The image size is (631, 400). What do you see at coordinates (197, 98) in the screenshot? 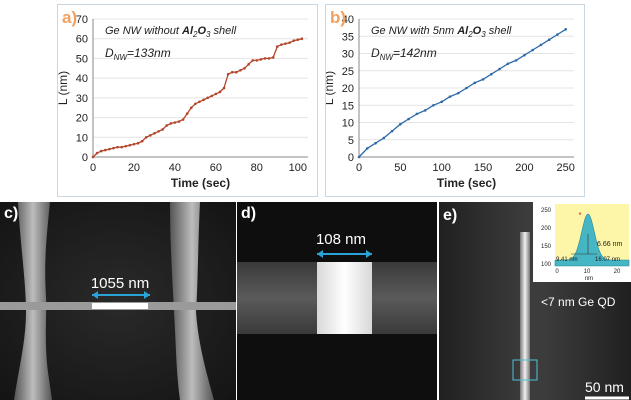
I see `chart-a-series-line` at bounding box center [197, 98].